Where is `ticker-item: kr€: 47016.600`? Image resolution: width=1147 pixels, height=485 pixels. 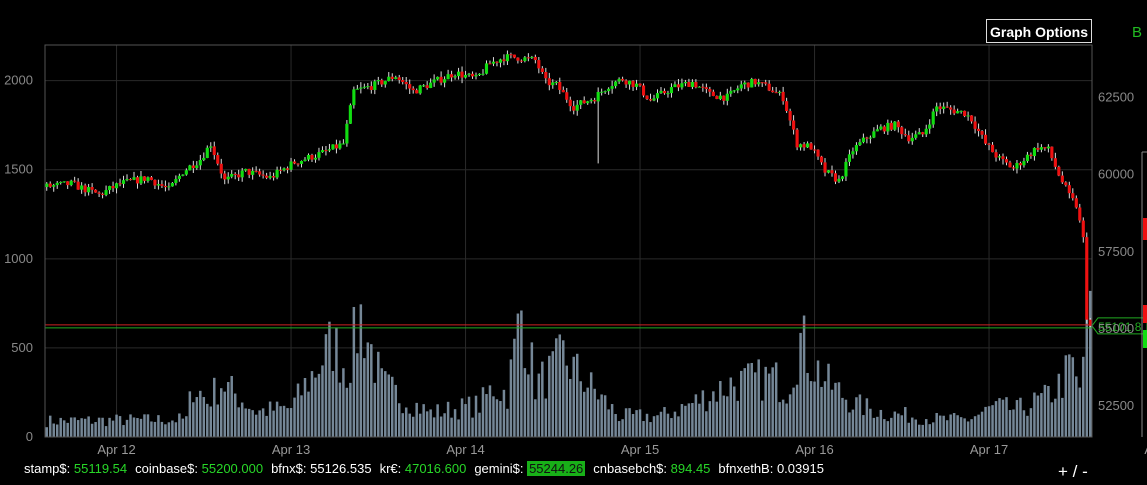
ticker-item: kr€: 47016.600 is located at coordinates (423, 468).